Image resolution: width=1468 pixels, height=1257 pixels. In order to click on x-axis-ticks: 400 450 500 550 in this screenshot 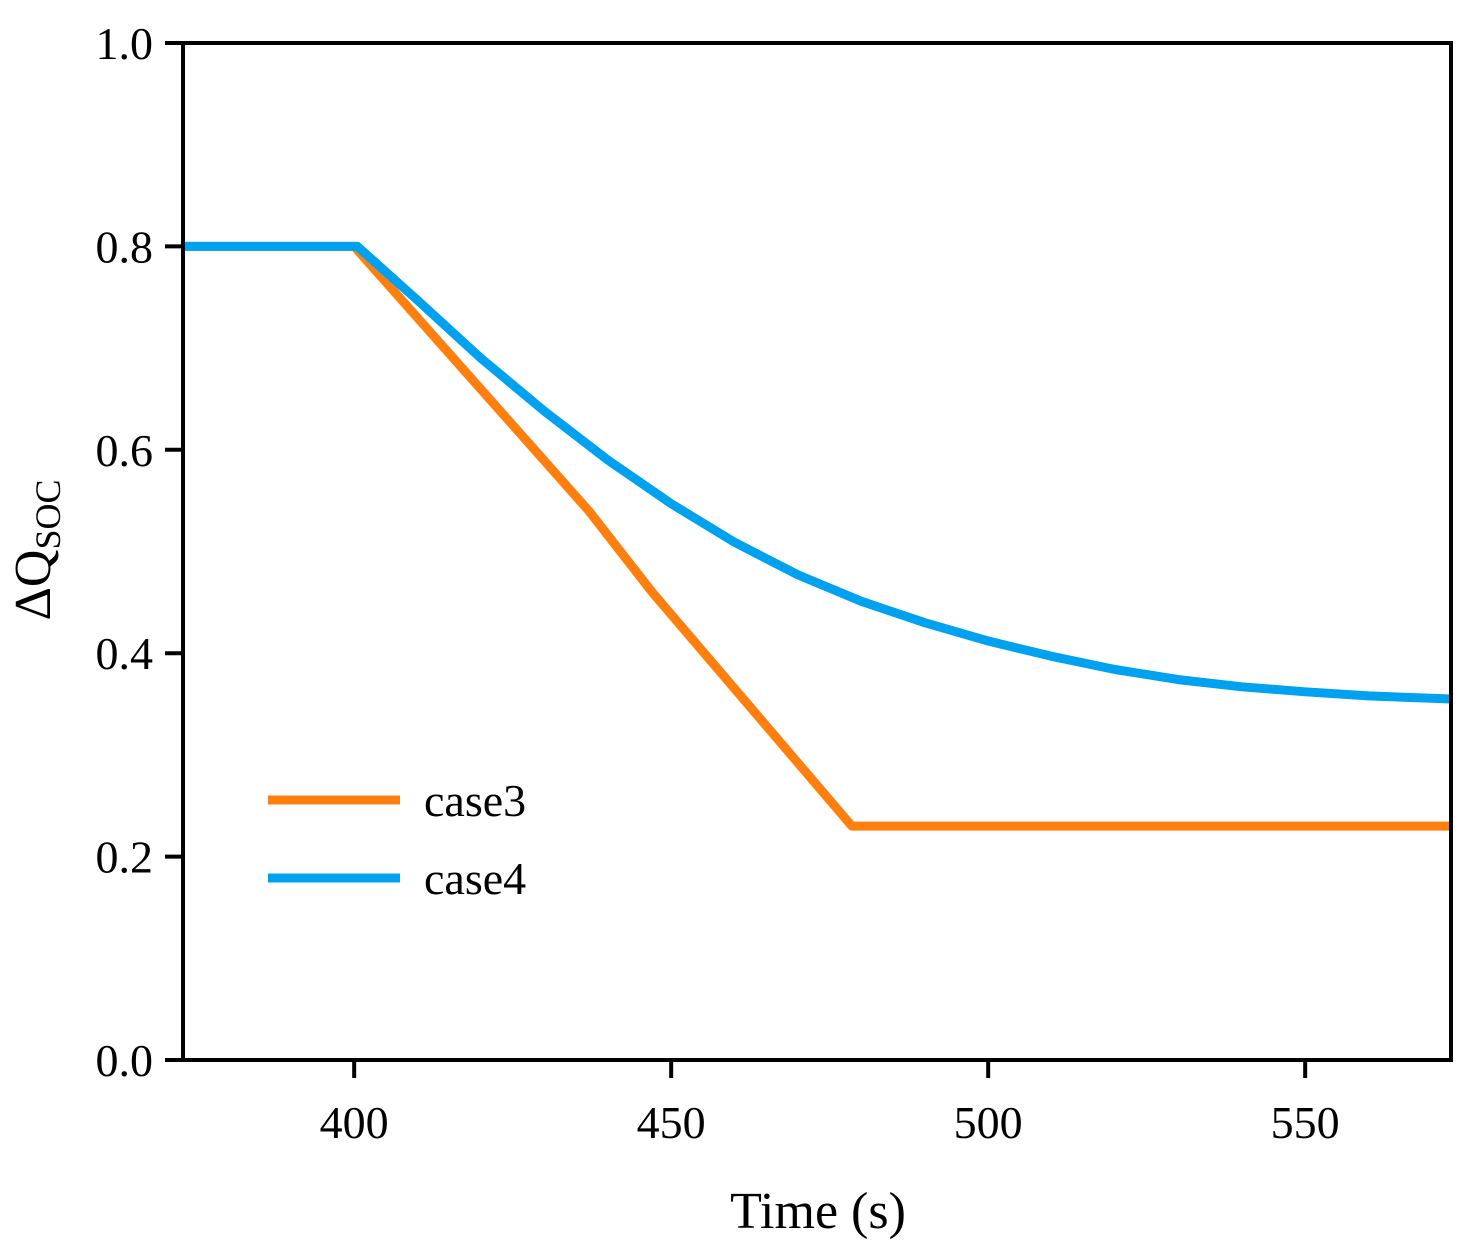, I will do `click(830, 1104)`.